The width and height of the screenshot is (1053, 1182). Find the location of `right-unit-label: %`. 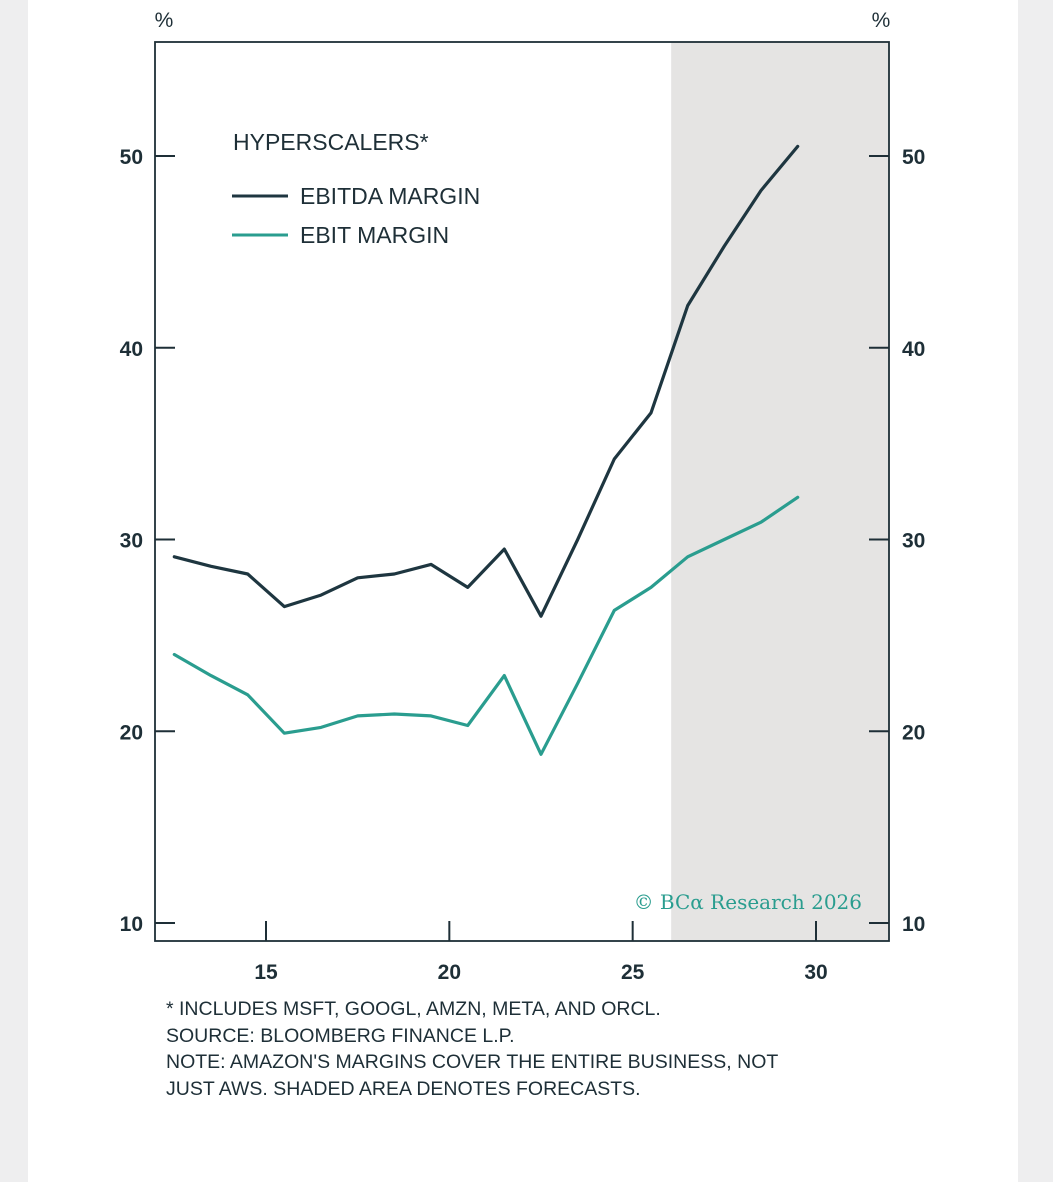

right-unit-label: % is located at coordinates (881, 20).